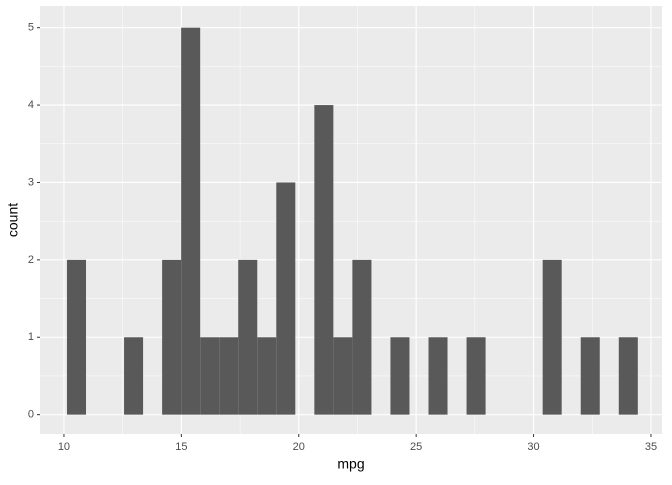 The height and width of the screenshot is (485, 672). Describe the element at coordinates (350, 464) in the screenshot. I see `x-axis-label: mpg` at that location.